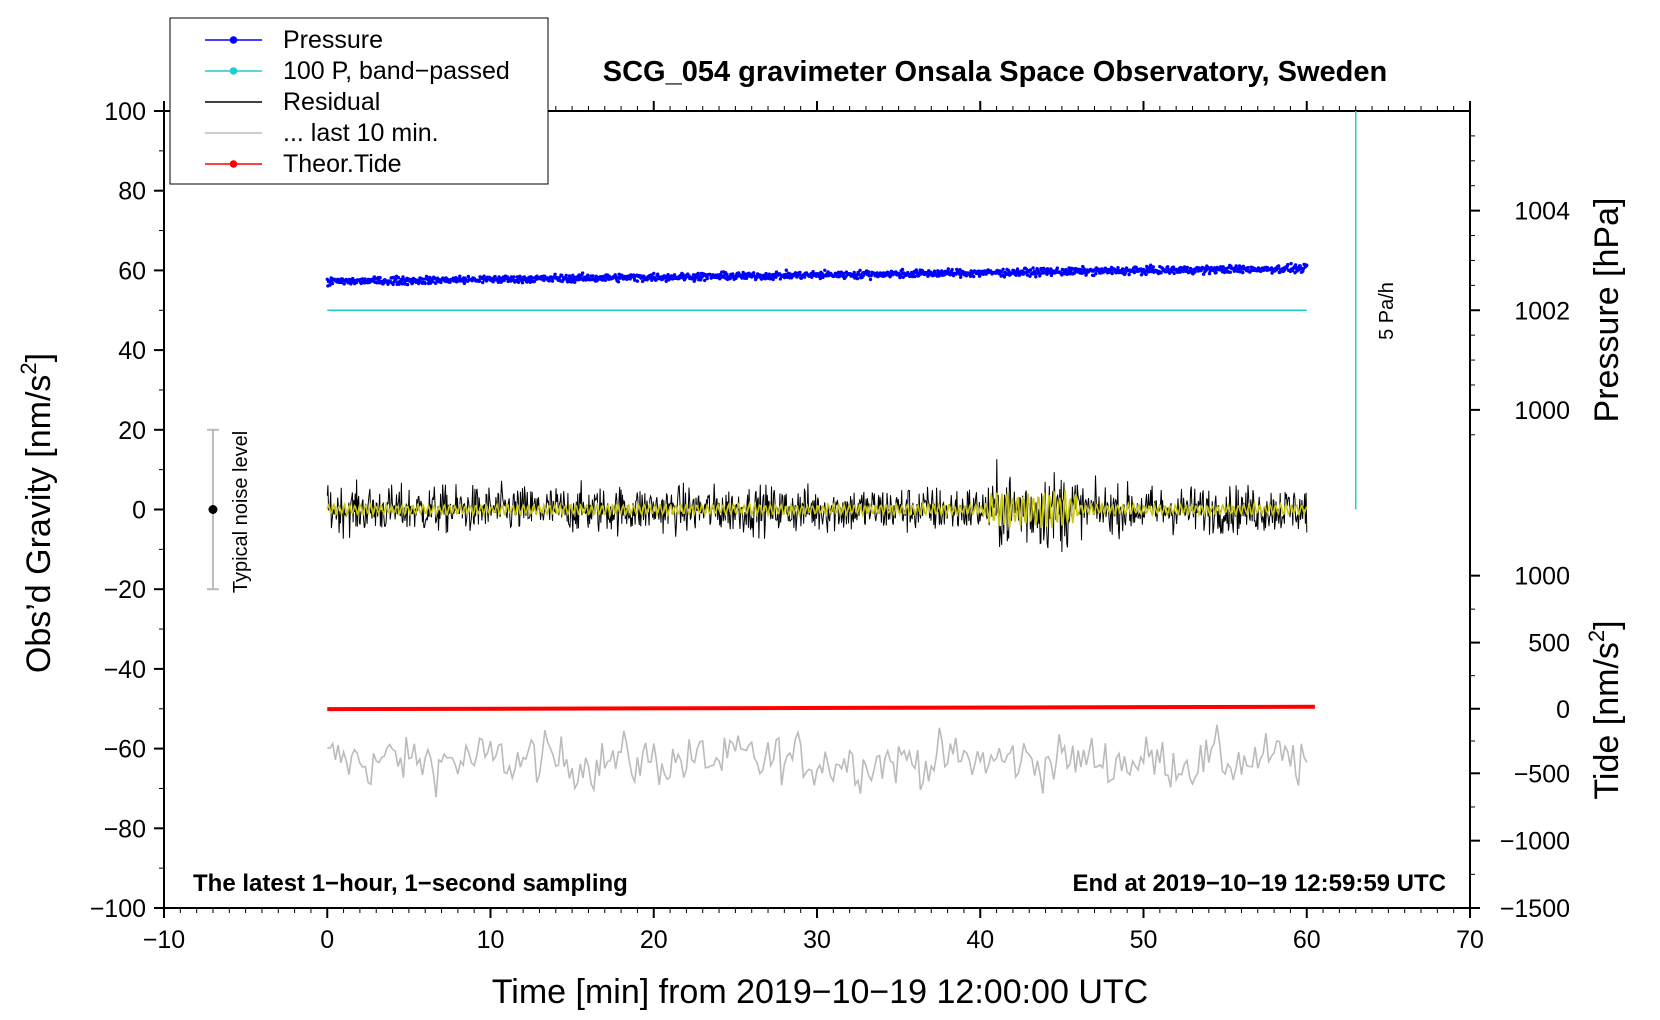 The height and width of the screenshot is (1020, 1660). I want to click on y-axis-tide-title-end: ], so click(1607, 624).